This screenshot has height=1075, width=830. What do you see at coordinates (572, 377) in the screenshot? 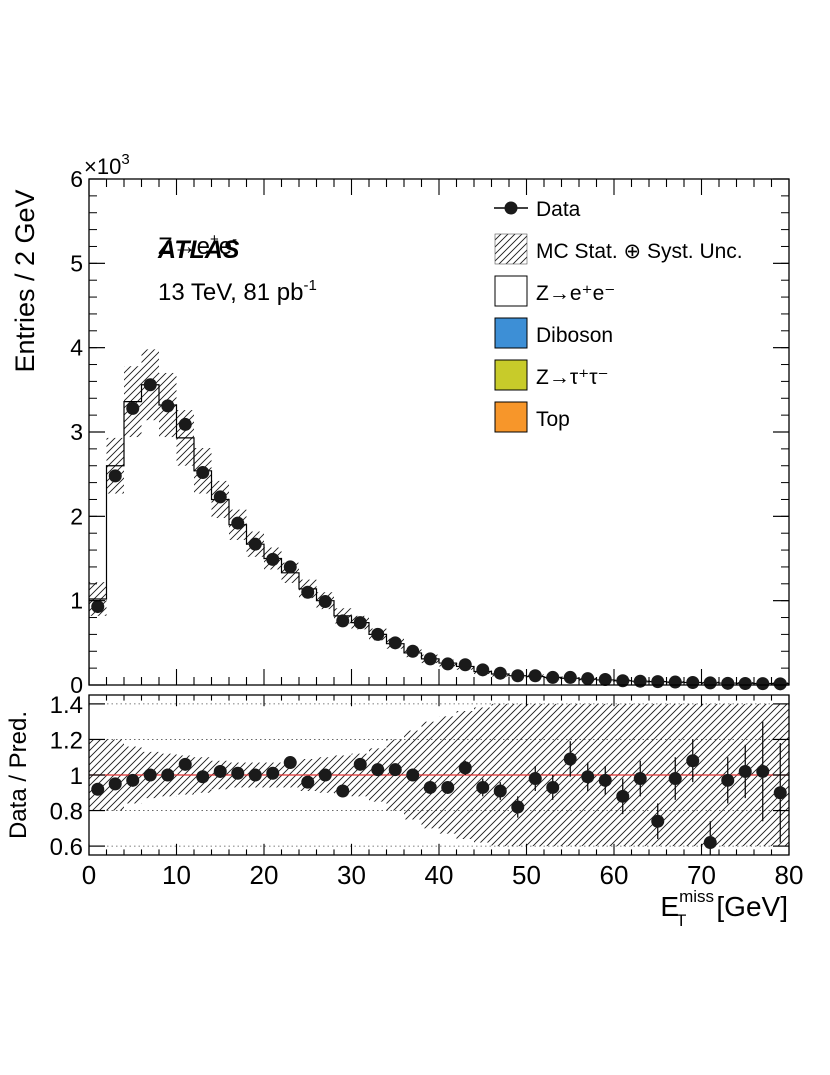
I see `svg-text: Z→τ⁺τ⁻` at bounding box center [572, 377].